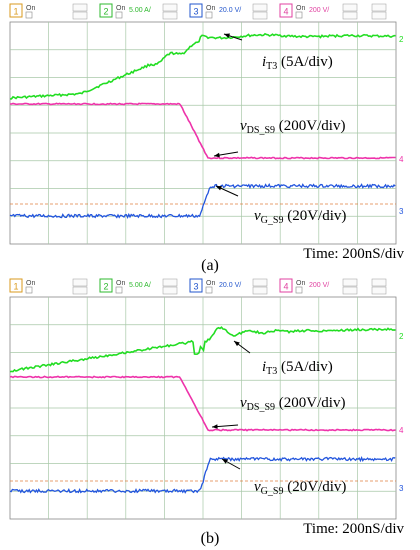 This screenshot has height=550, width=420. Describe the element at coordinates (210, 265) in the screenshot. I see `caption-a: (a)` at that location.